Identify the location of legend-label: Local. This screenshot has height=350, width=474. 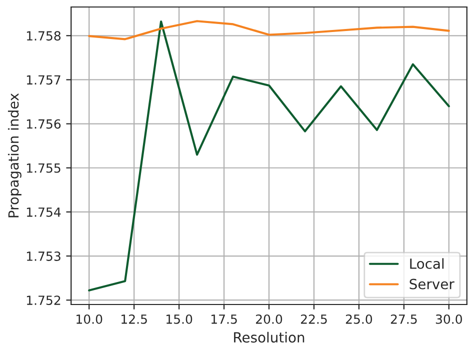
(427, 263).